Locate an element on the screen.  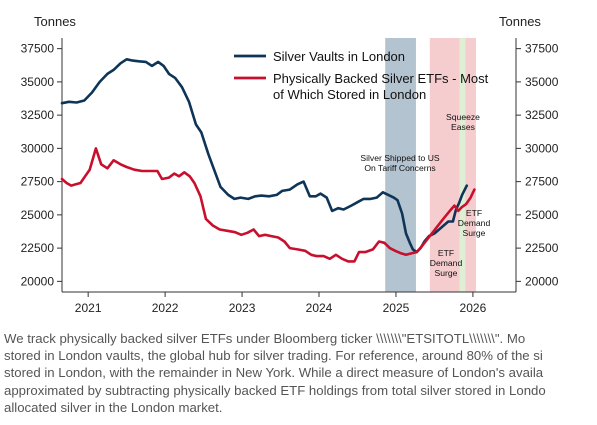
annotation-squeeze-eases: Squeeze Eases is located at coordinates (463, 122).